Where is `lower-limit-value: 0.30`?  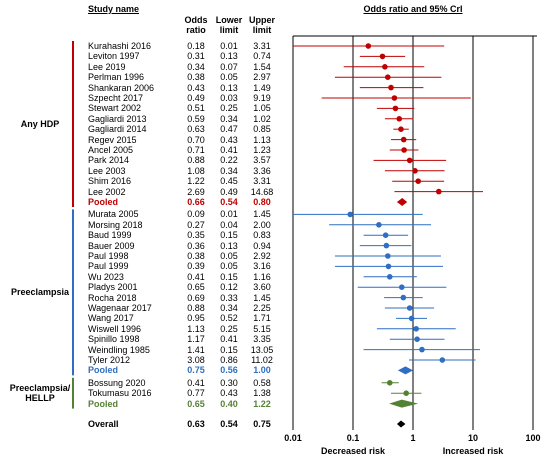
lower-limit-value: 0.30 is located at coordinates (229, 382).